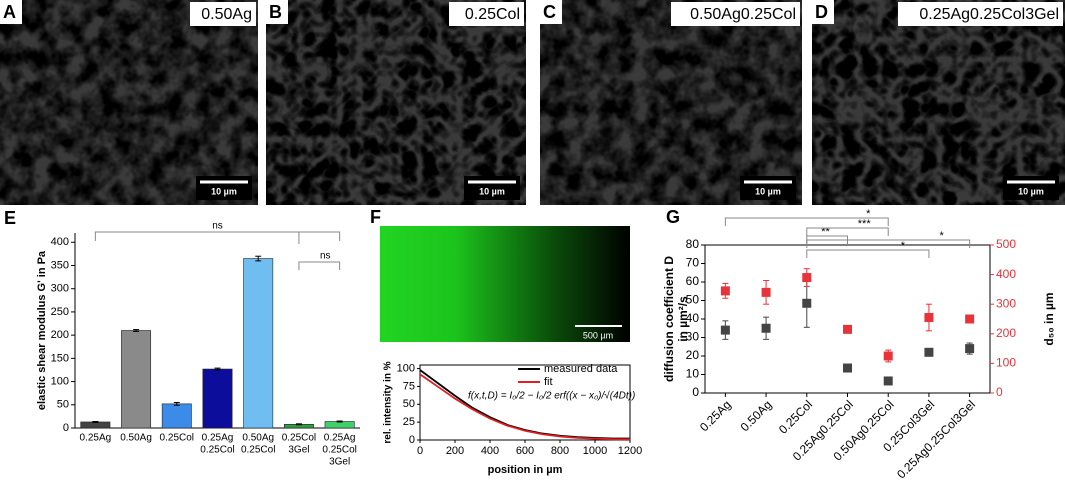  What do you see at coordinates (1006, 274) in the screenshot?
I see `y2-tick-label: 400` at bounding box center [1006, 274].